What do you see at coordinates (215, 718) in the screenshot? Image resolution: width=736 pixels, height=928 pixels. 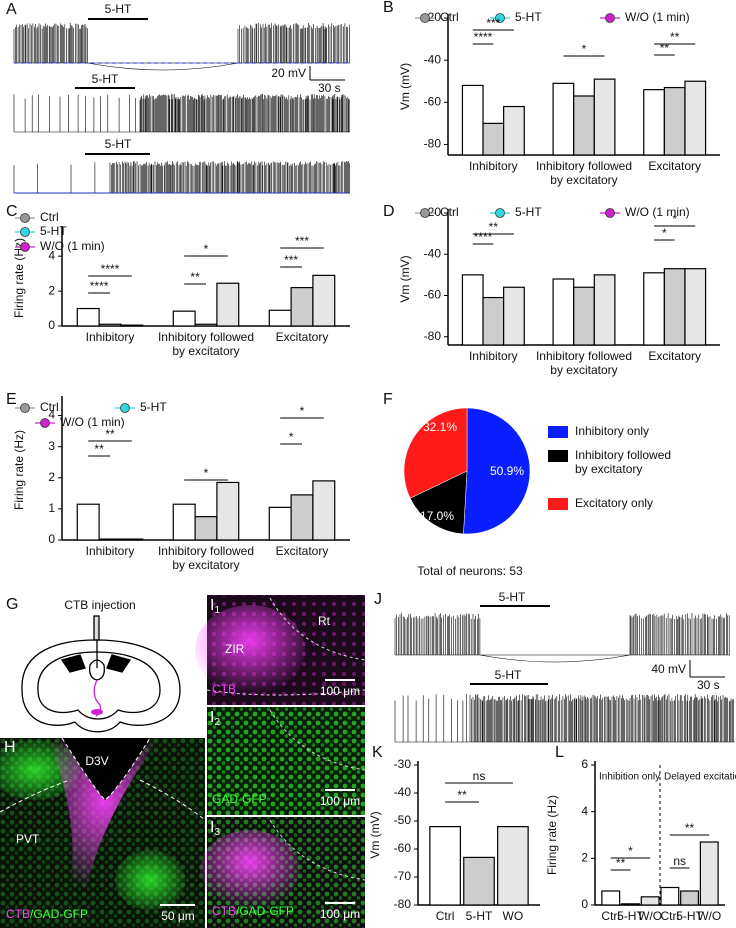 I see `panel-label: I2` at bounding box center [215, 718].